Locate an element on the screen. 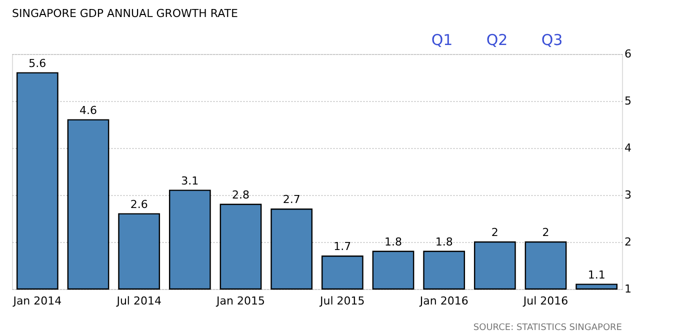  data-label: 4.6 is located at coordinates (88, 110).